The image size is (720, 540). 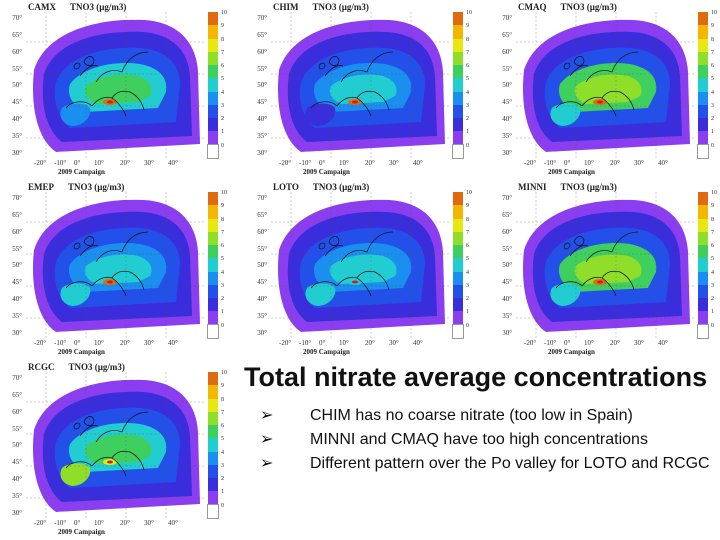 I want to click on longitude-label: 10°, so click(x=344, y=343).